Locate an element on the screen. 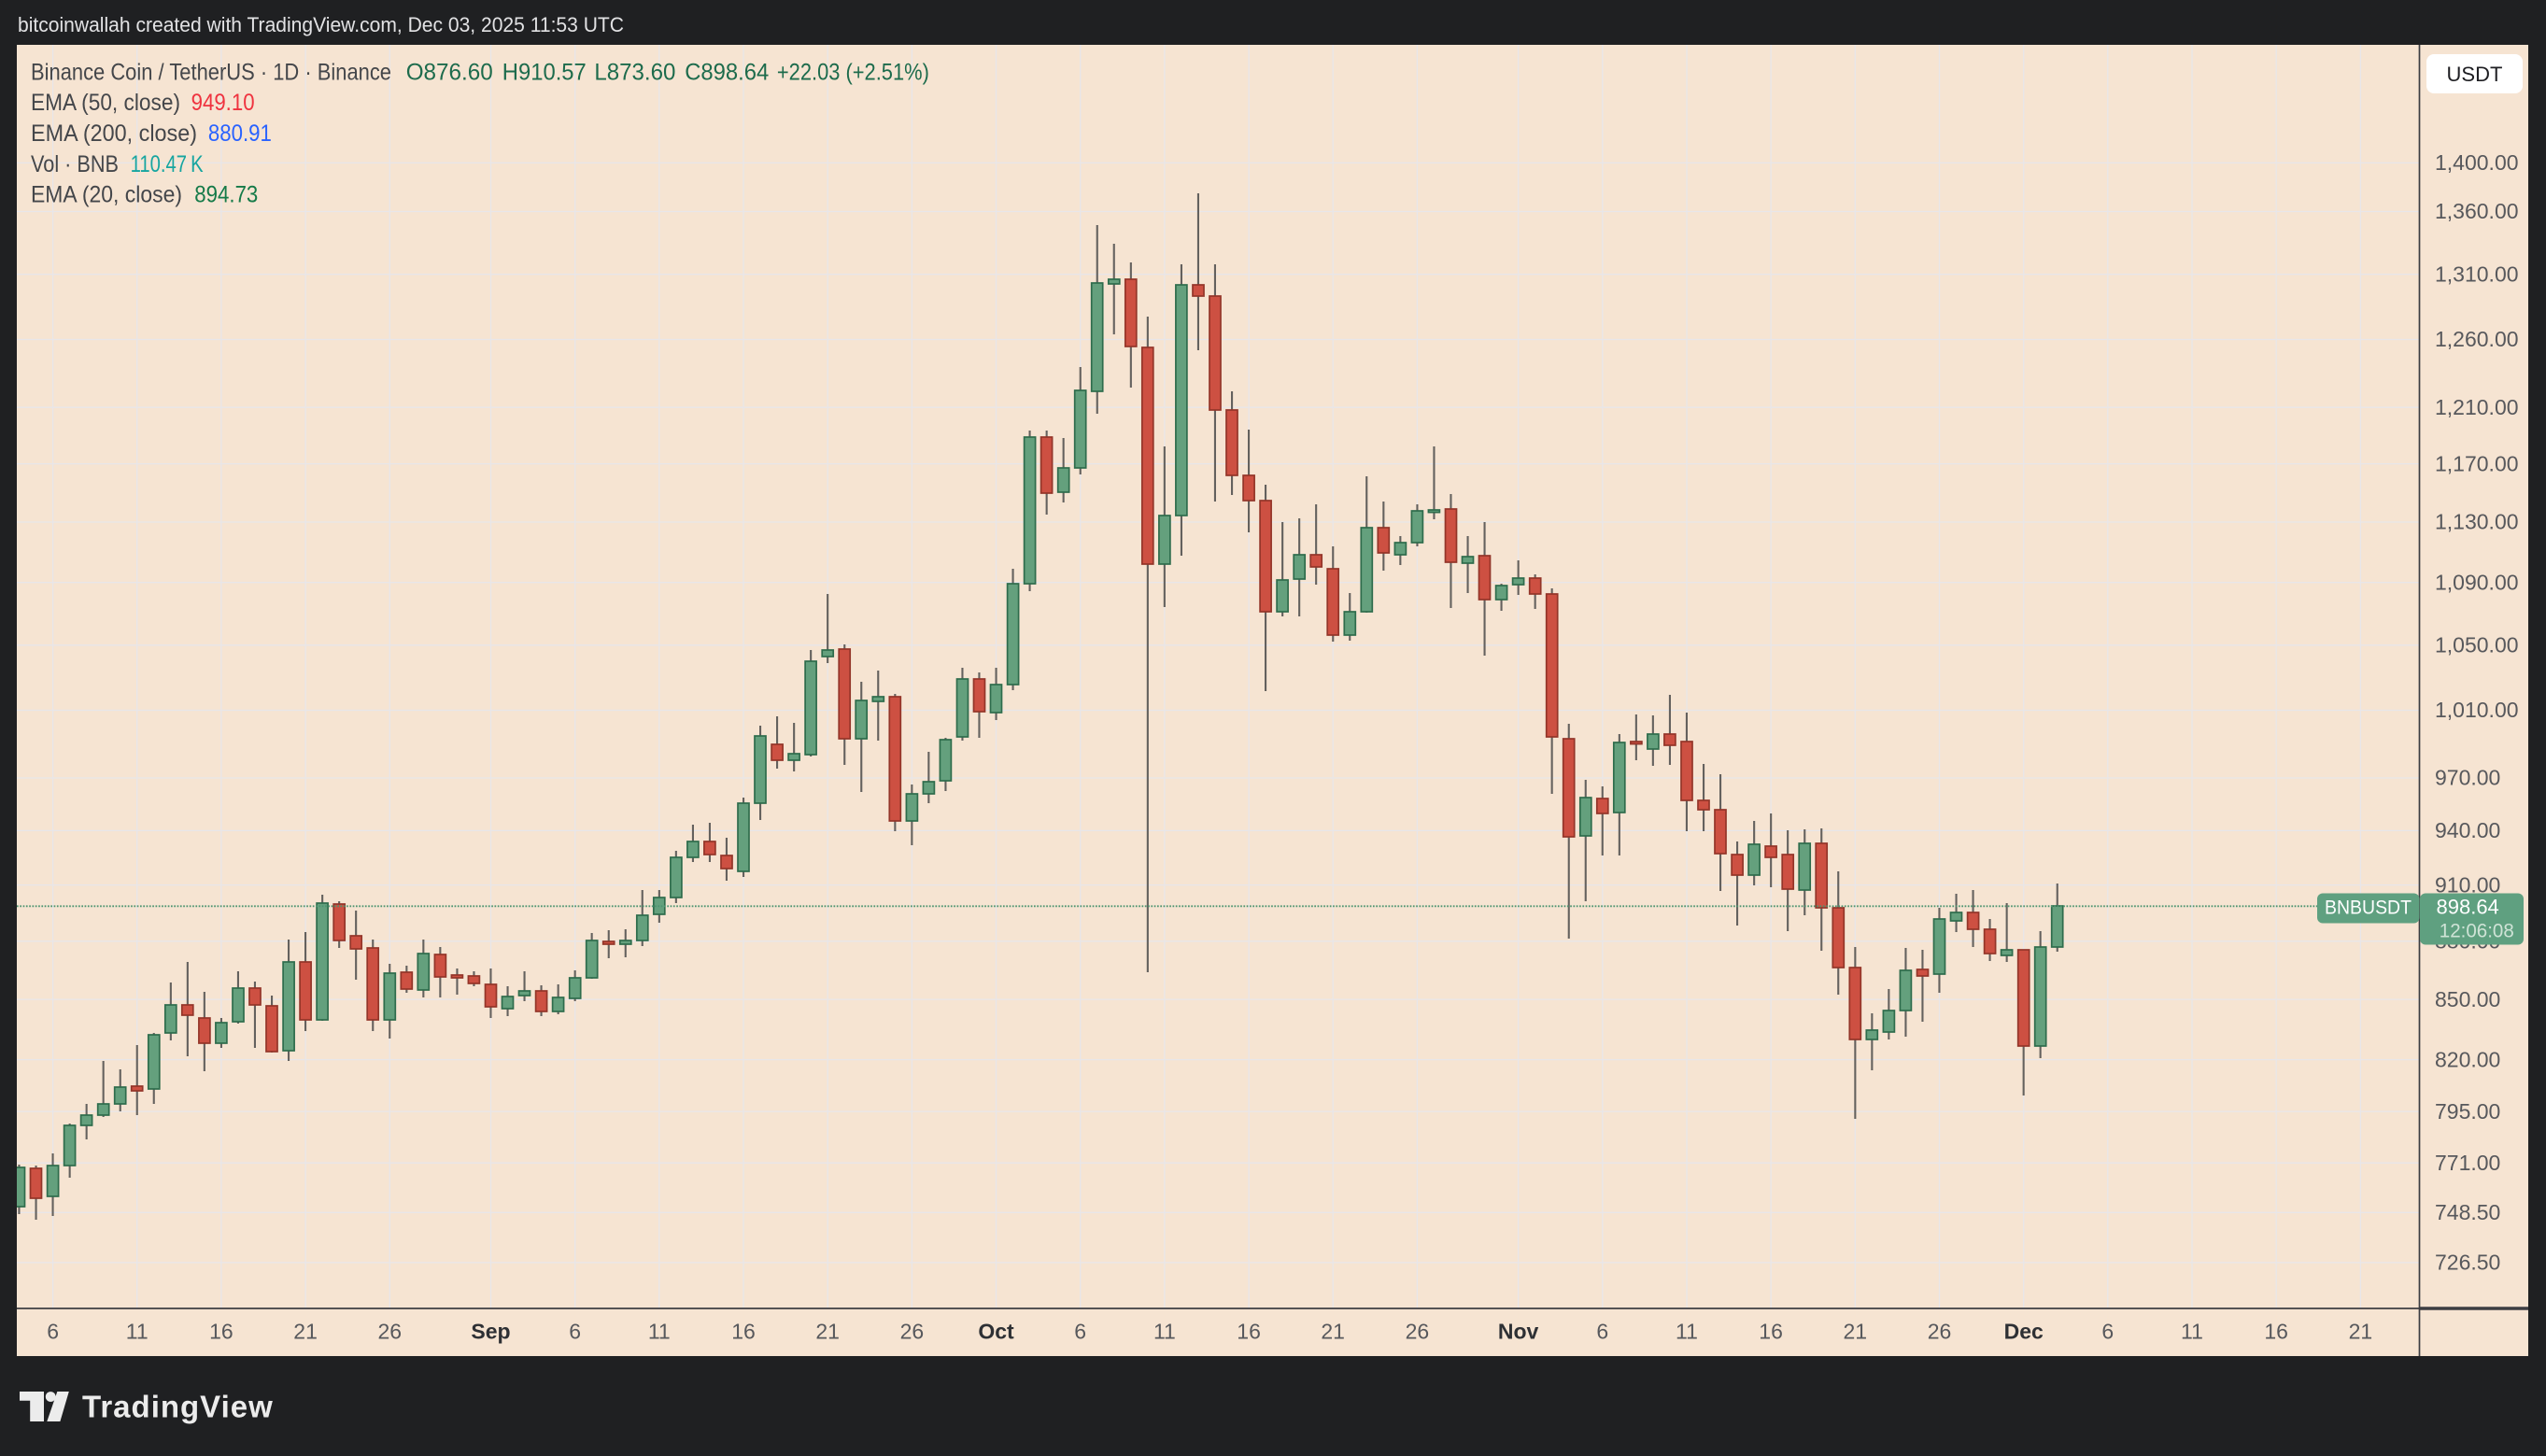  svg-text: 910.00 is located at coordinates (2467, 884).